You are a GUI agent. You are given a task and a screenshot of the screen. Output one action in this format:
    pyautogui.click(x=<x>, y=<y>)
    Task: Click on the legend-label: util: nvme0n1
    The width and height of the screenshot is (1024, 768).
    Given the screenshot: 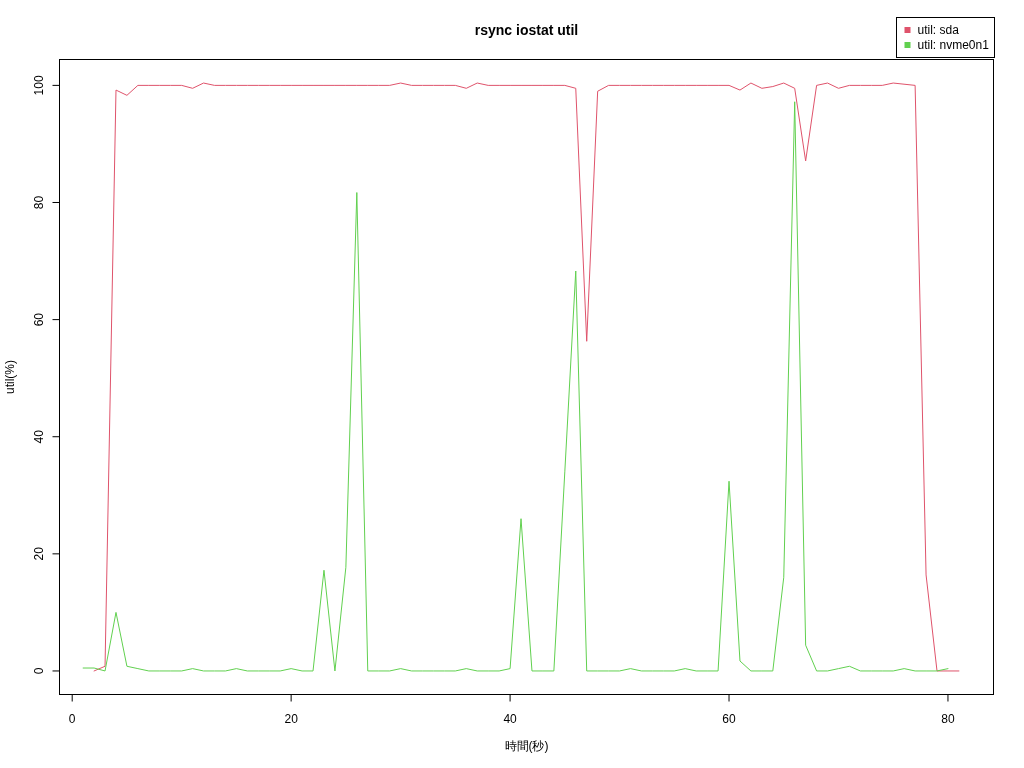 What is the action you would take?
    pyautogui.click(x=953, y=45)
    